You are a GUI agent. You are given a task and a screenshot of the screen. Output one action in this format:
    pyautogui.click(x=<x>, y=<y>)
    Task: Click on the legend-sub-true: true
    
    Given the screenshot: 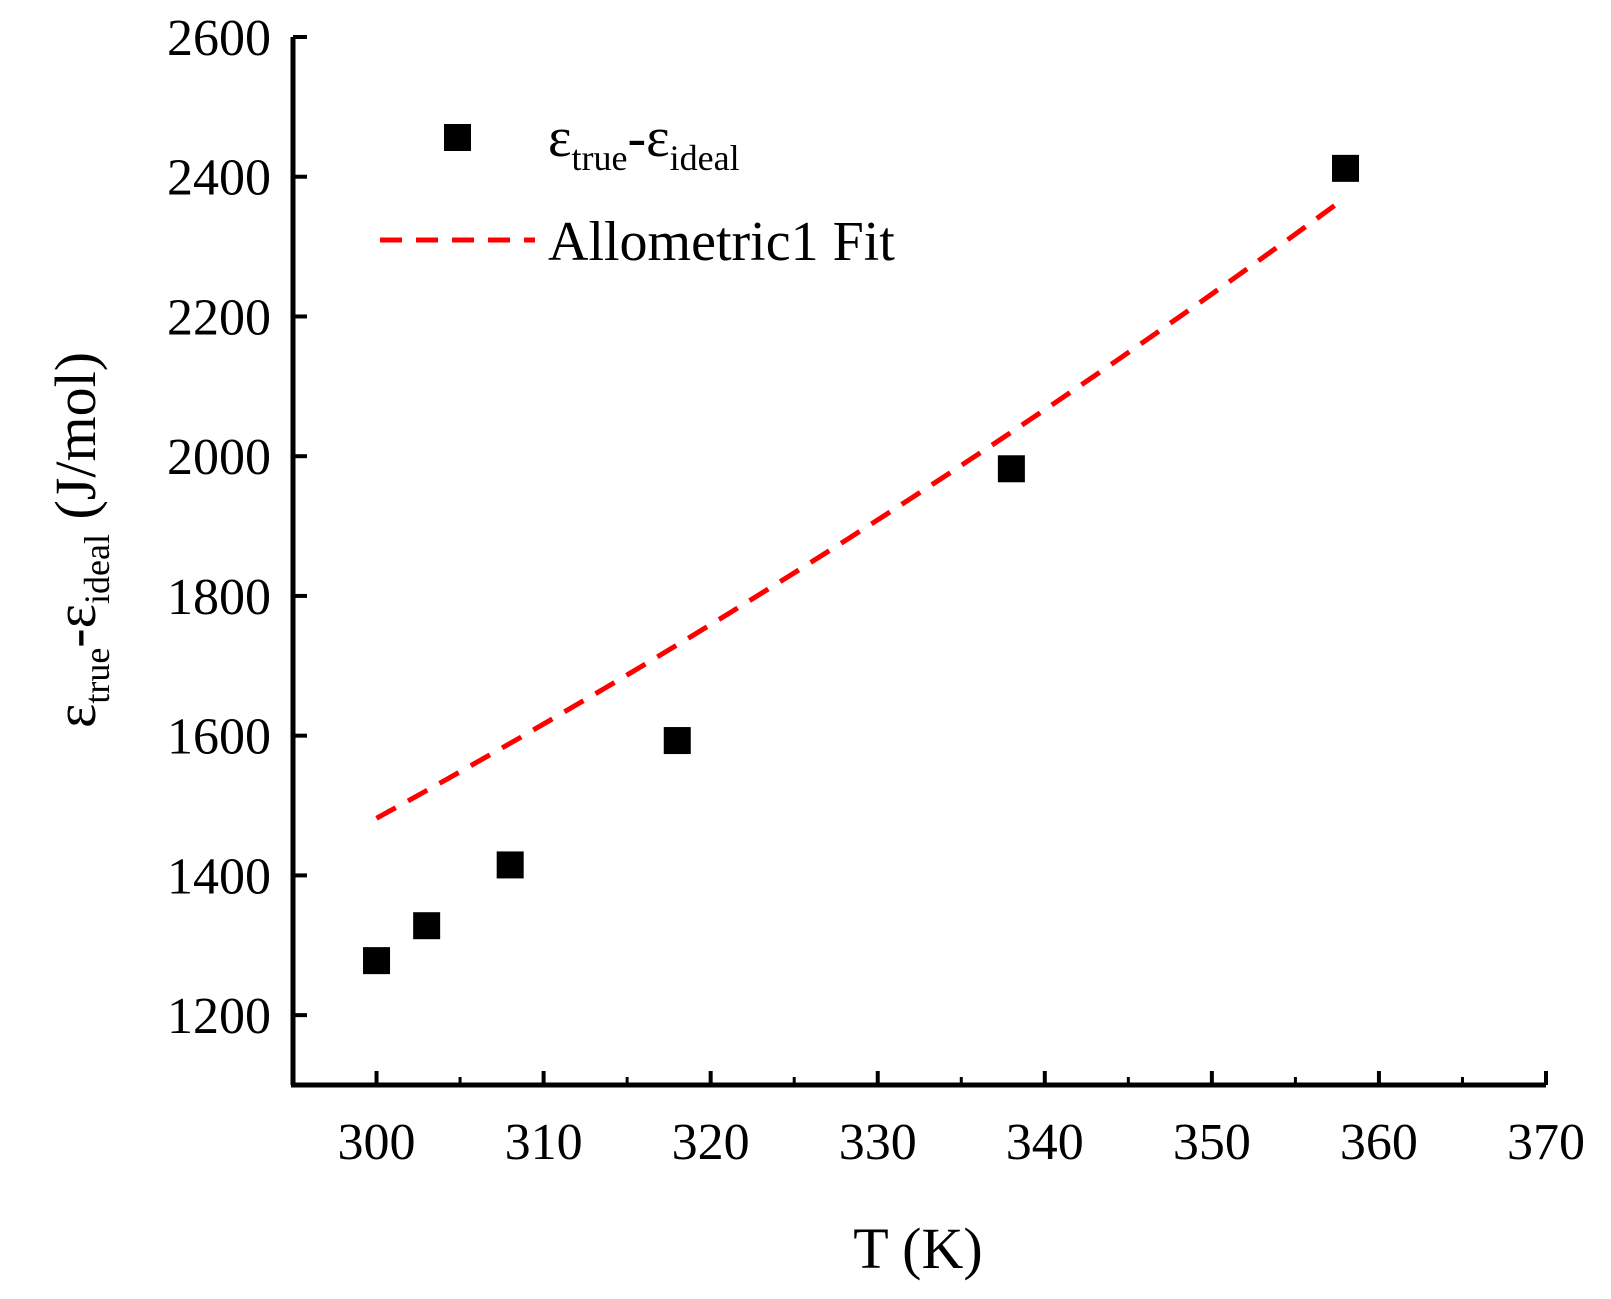 What is the action you would take?
    pyautogui.click(x=600, y=158)
    